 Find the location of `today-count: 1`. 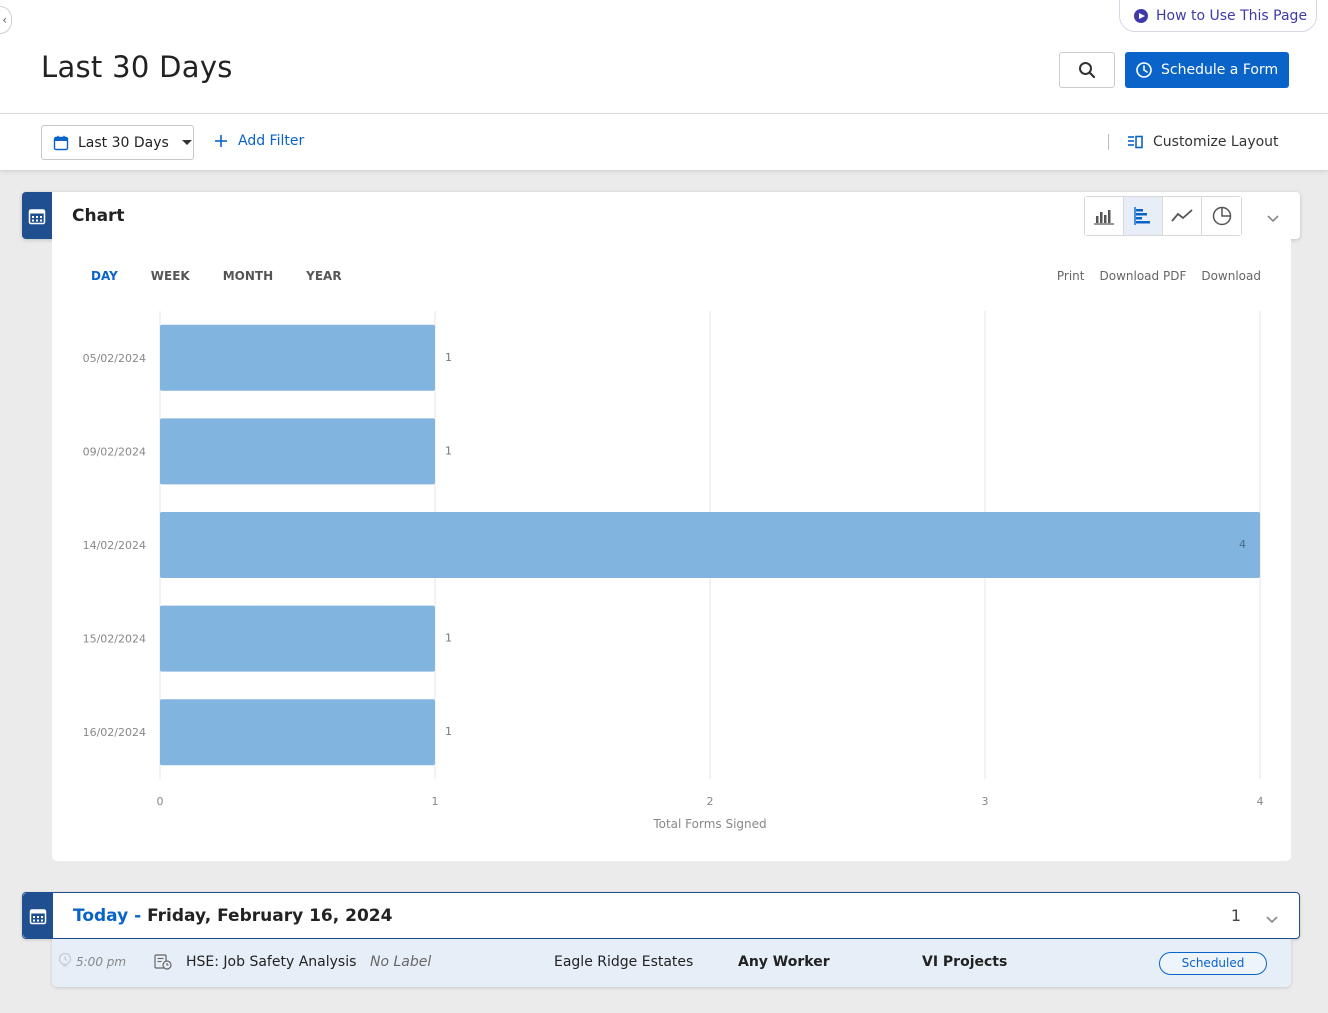

today-count: 1 is located at coordinates (1235, 915).